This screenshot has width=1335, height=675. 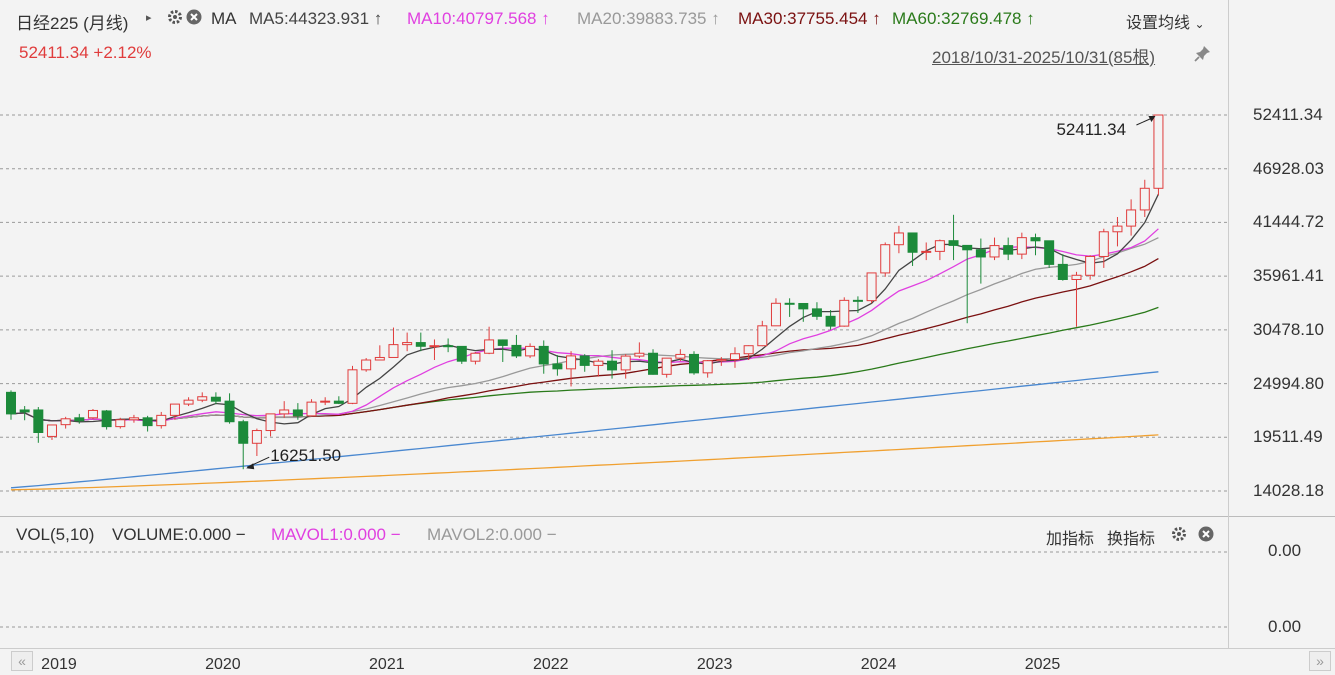 What do you see at coordinates (72, 23) in the screenshot?
I see `chart-title: 日经225 (月线)` at bounding box center [72, 23].